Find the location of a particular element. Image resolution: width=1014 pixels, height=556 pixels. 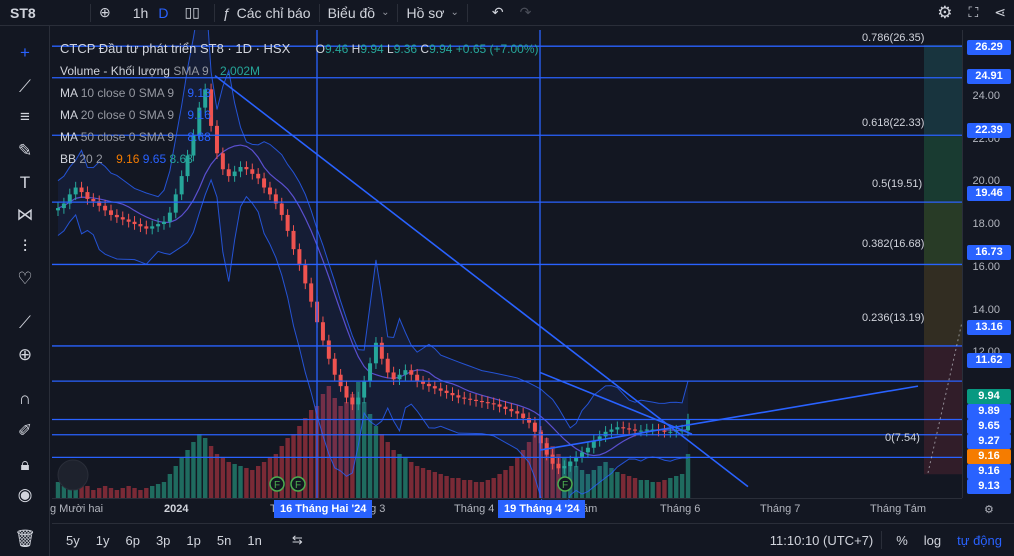

zoom-icon: ⊕ is located at coordinates (25, 354).